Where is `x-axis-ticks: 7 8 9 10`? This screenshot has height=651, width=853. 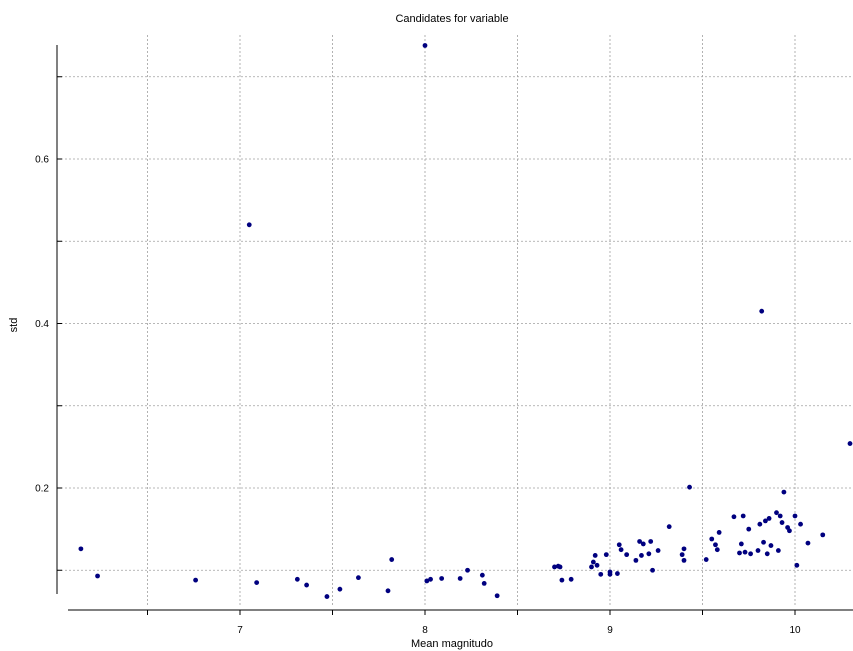 x-axis-ticks: 7 8 9 10 is located at coordinates (474, 623).